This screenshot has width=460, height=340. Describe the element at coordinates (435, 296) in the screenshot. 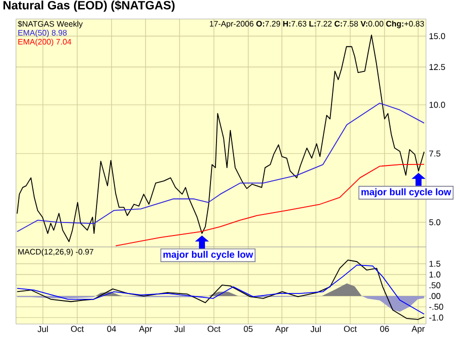

I see `y-tick-label: .00` at that location.